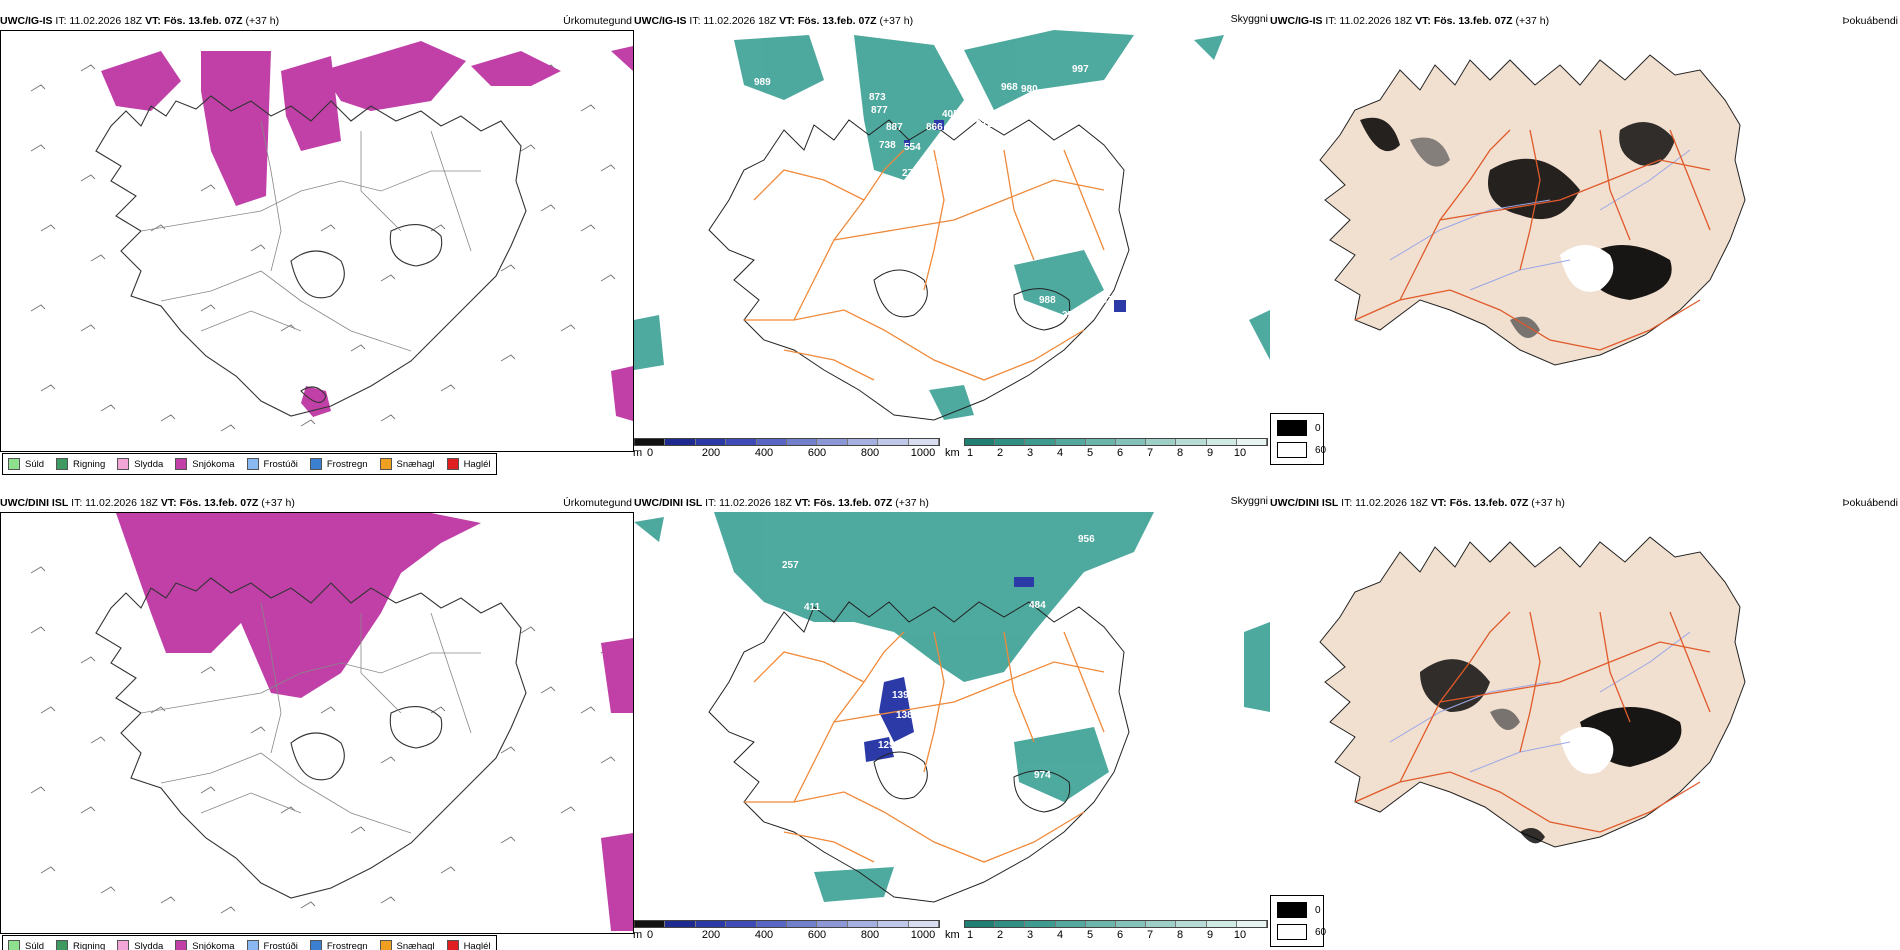 This screenshot has height=950, width=1900. What do you see at coordinates (638, 935) in the screenshot?
I see `colorbar-unit: m` at bounding box center [638, 935].